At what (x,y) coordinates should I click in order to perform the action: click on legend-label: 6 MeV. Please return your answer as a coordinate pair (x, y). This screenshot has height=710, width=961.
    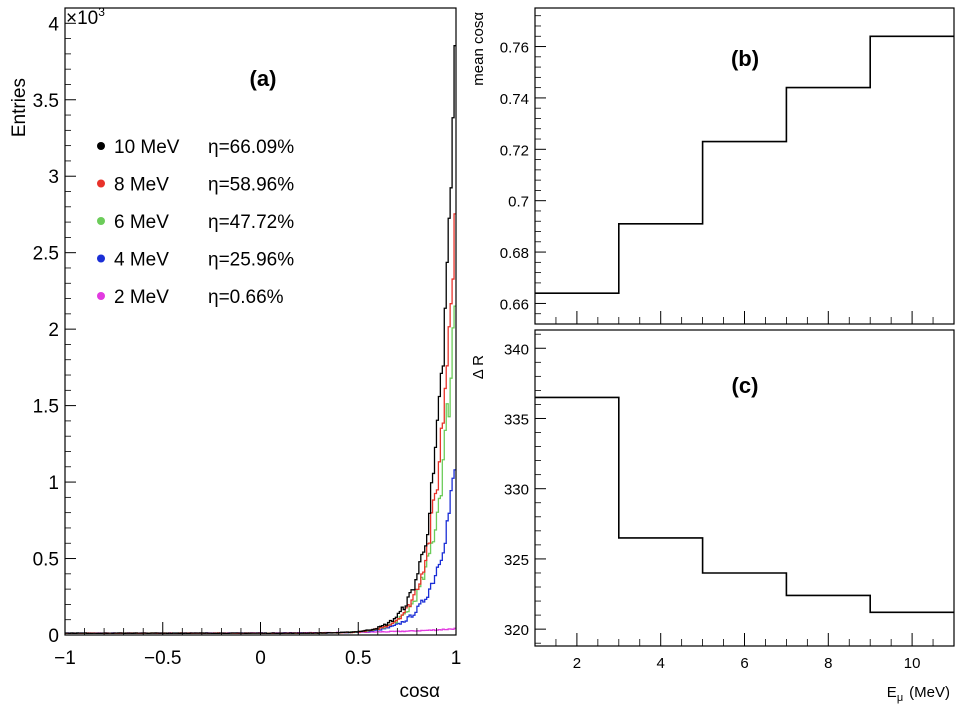
    Looking at the image, I should click on (141, 222).